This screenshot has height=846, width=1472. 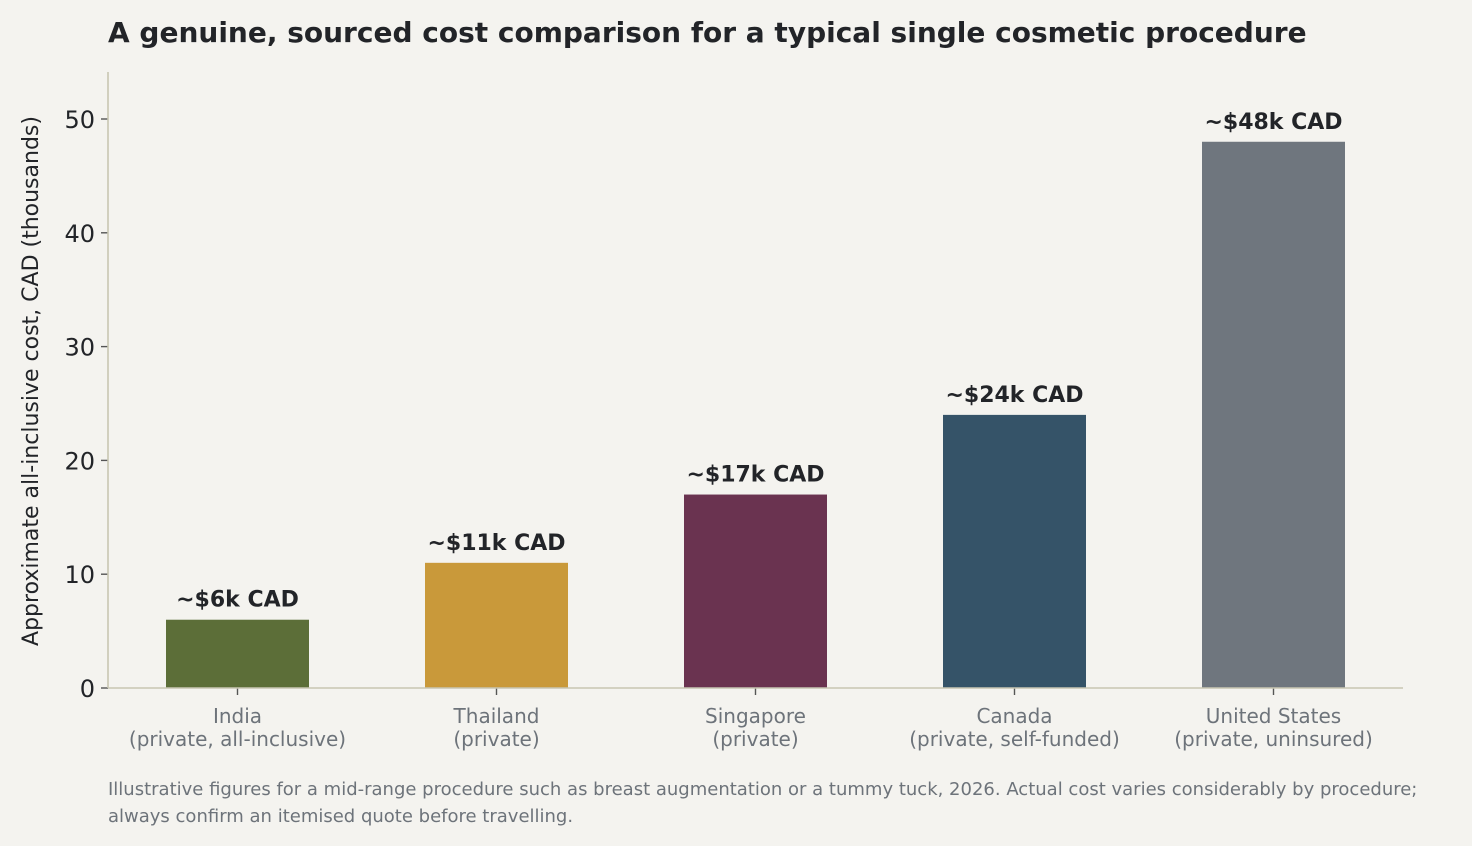 What do you see at coordinates (79, 348) in the screenshot?
I see `y-tick-label: 30` at bounding box center [79, 348].